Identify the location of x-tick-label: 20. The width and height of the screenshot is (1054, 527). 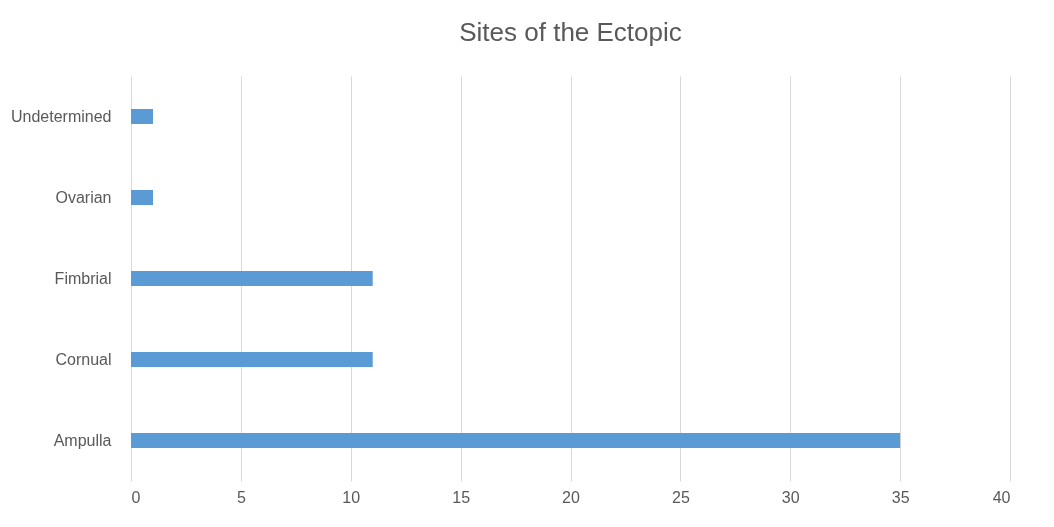
(571, 497).